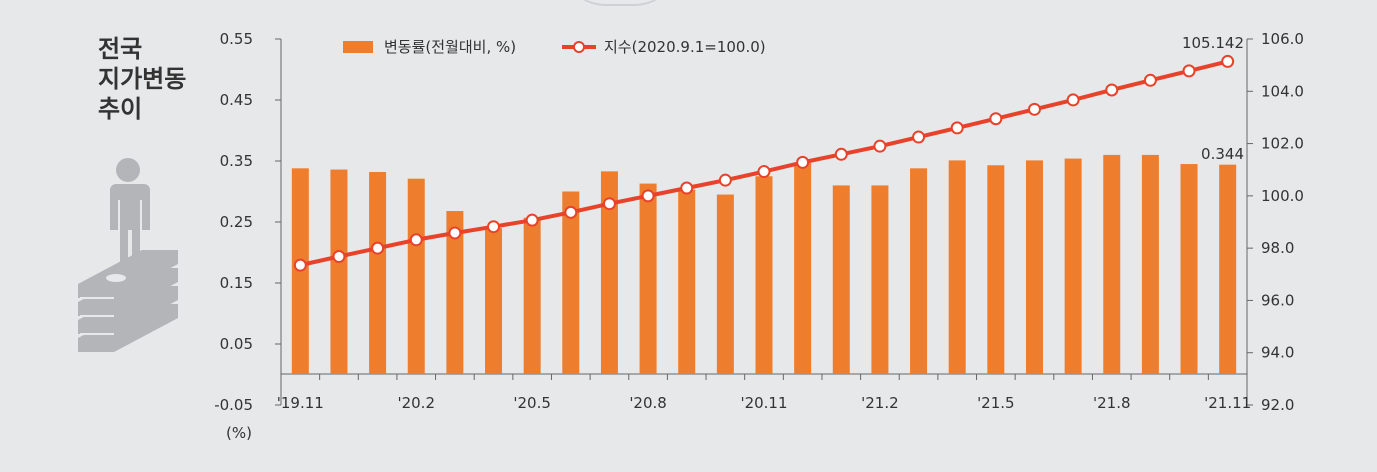 Image resolution: width=1377 pixels, height=472 pixels. What do you see at coordinates (236, 283) in the screenshot?
I see `left-y-tick-label: 0.15` at bounding box center [236, 283].